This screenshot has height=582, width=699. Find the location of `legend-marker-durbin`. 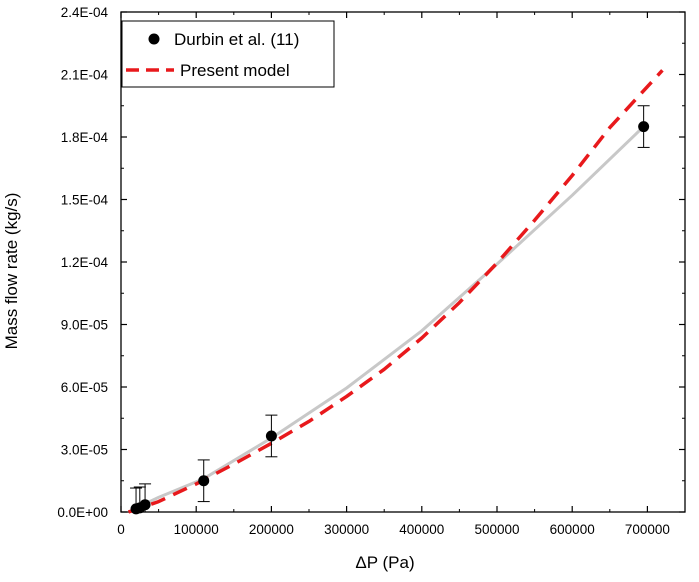

legend-marker-durbin is located at coordinates (154, 39).